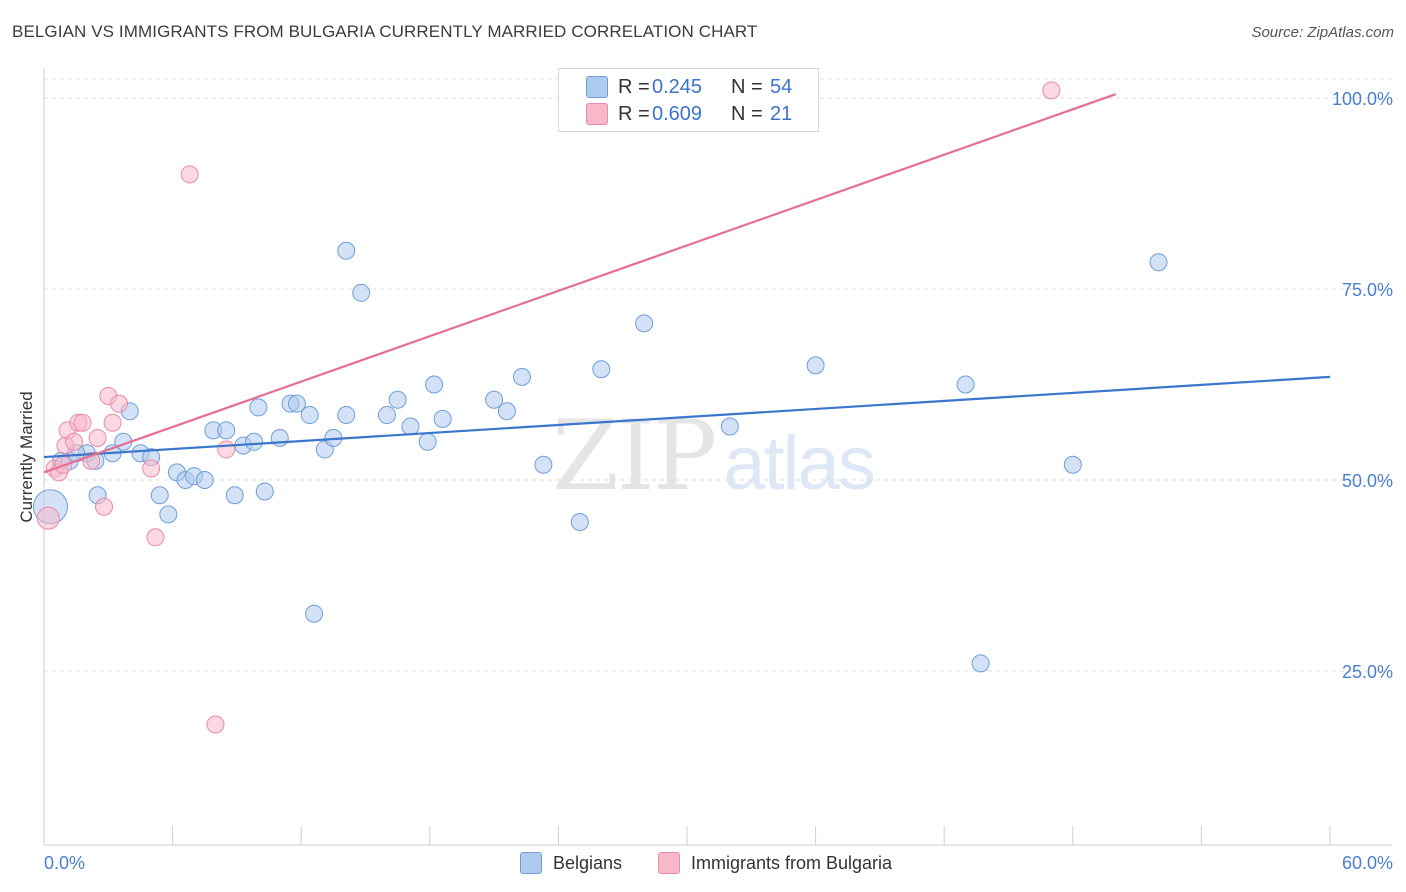  Describe the element at coordinates (634, 456) in the screenshot. I see `watermark-zip: ZIP` at that location.